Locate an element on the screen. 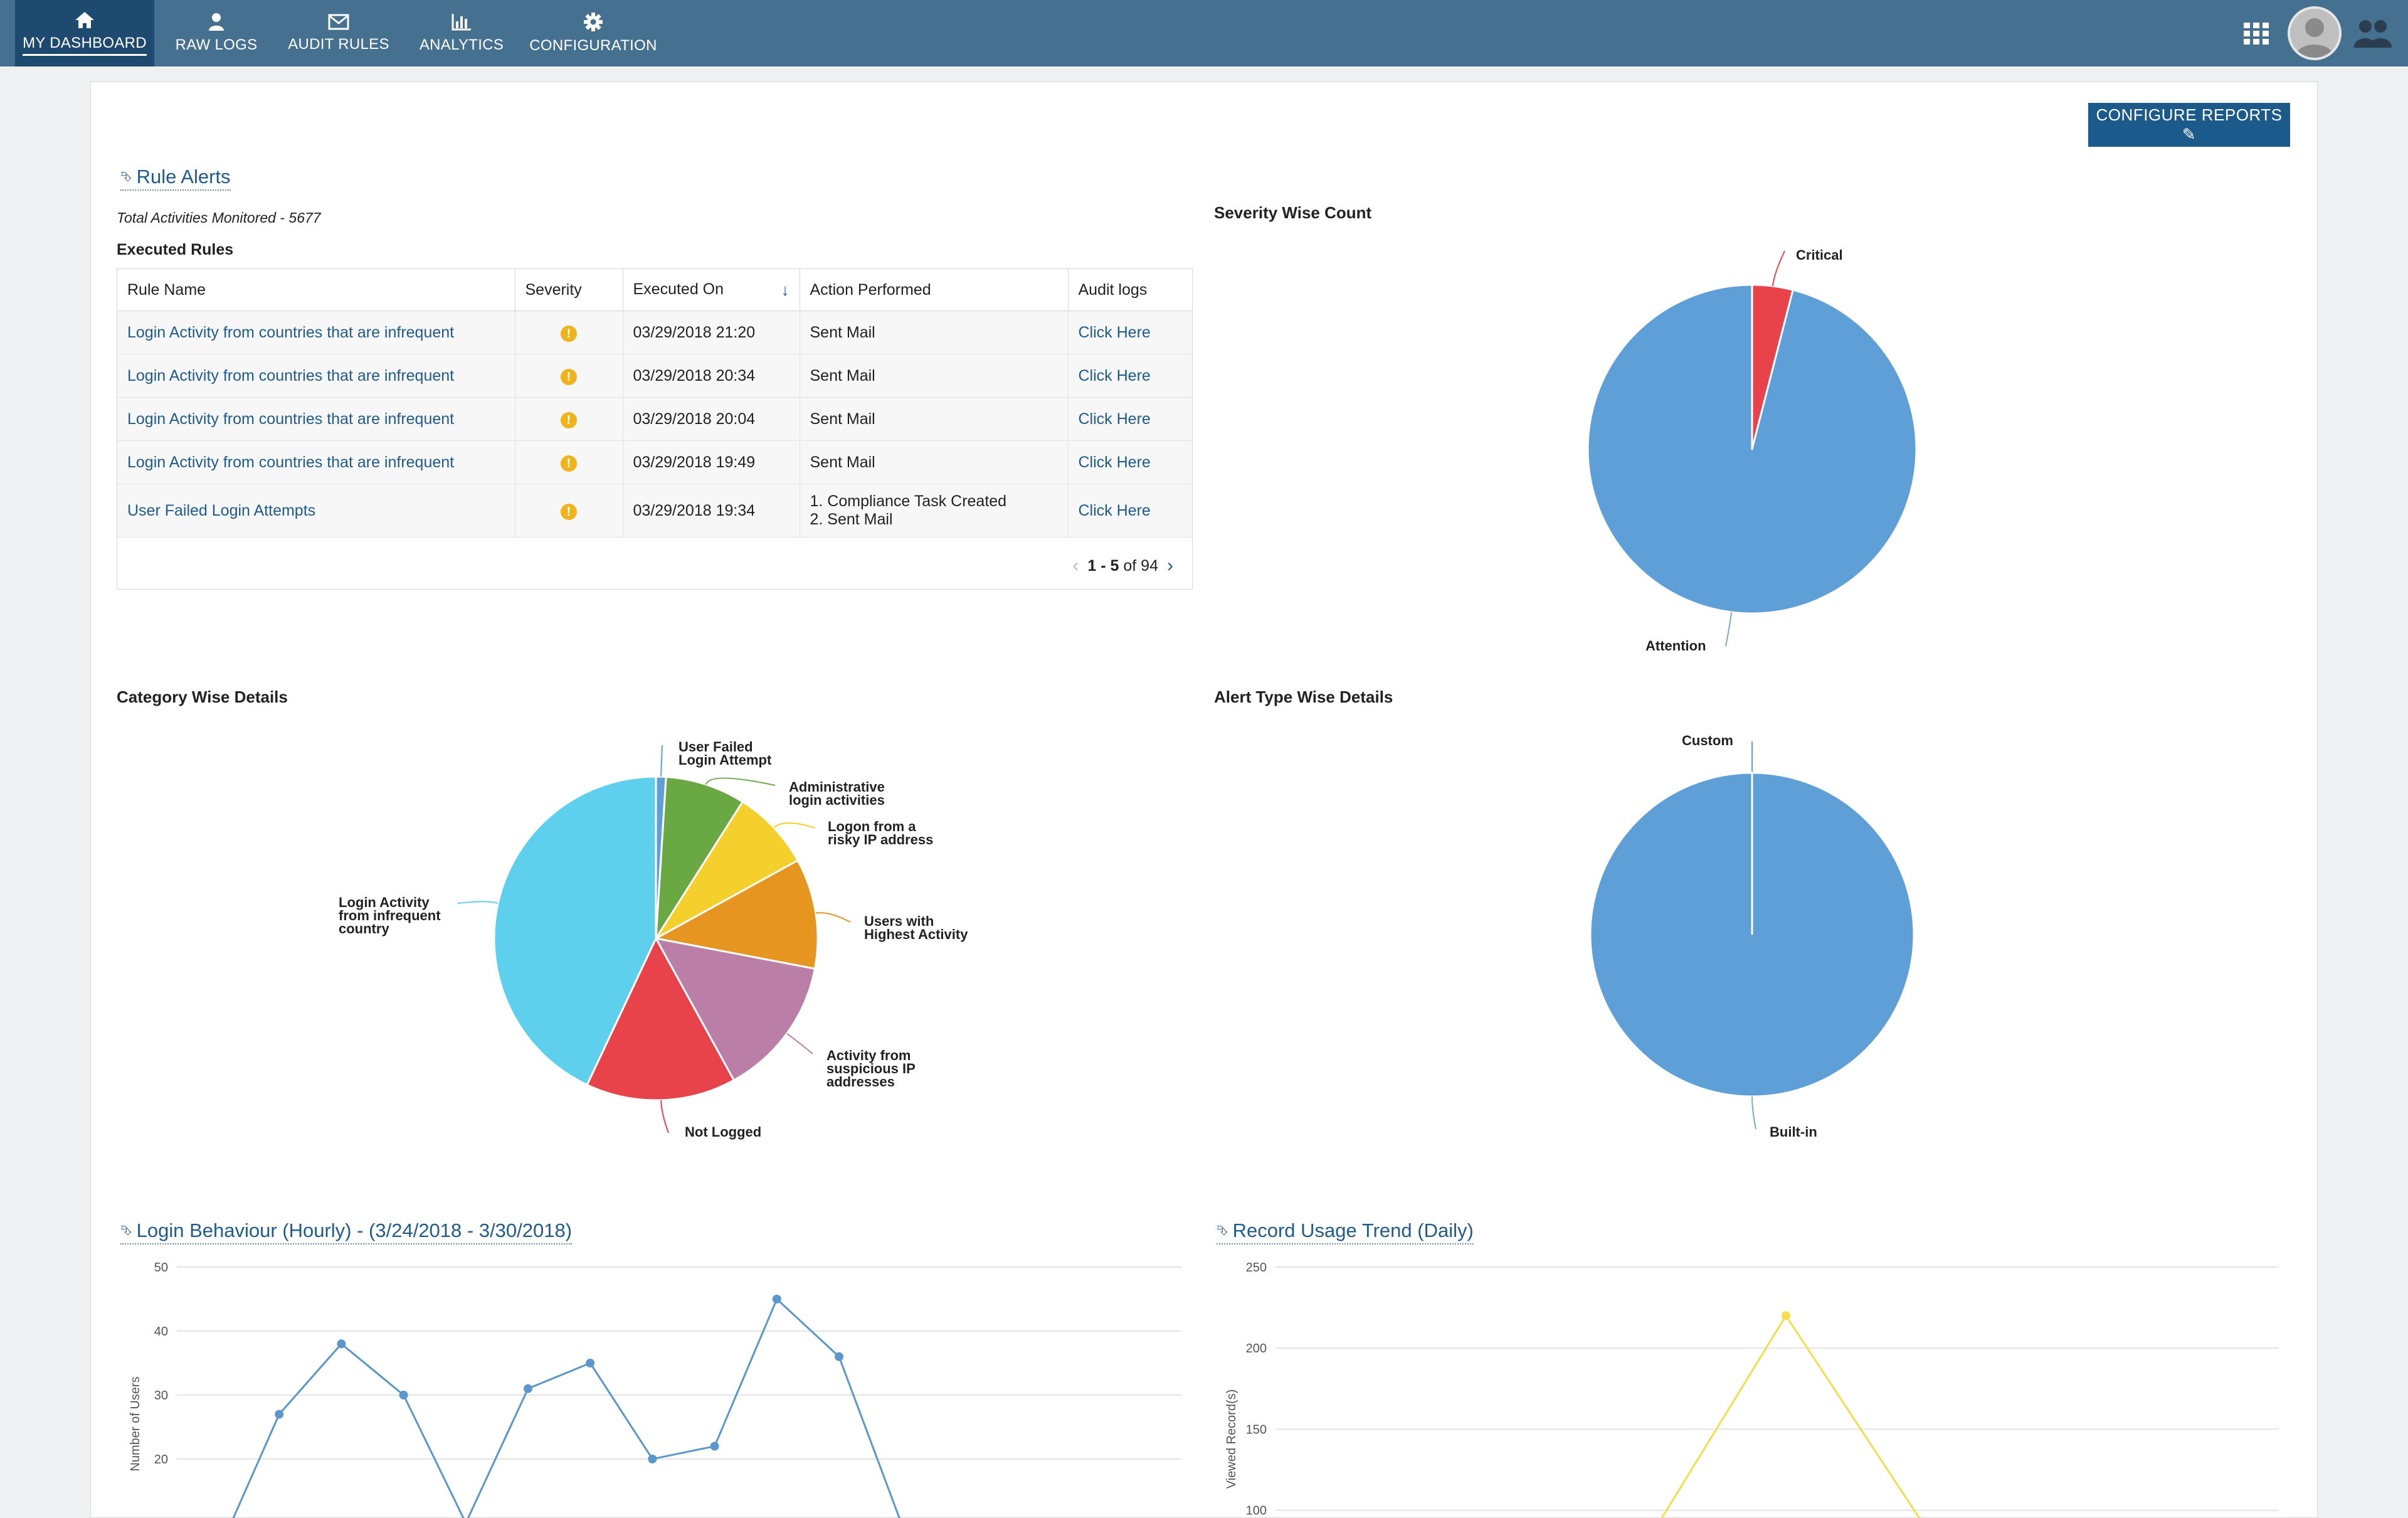 This screenshot has width=2408, height=1518. users-group-icon is located at coordinates (2373, 33).